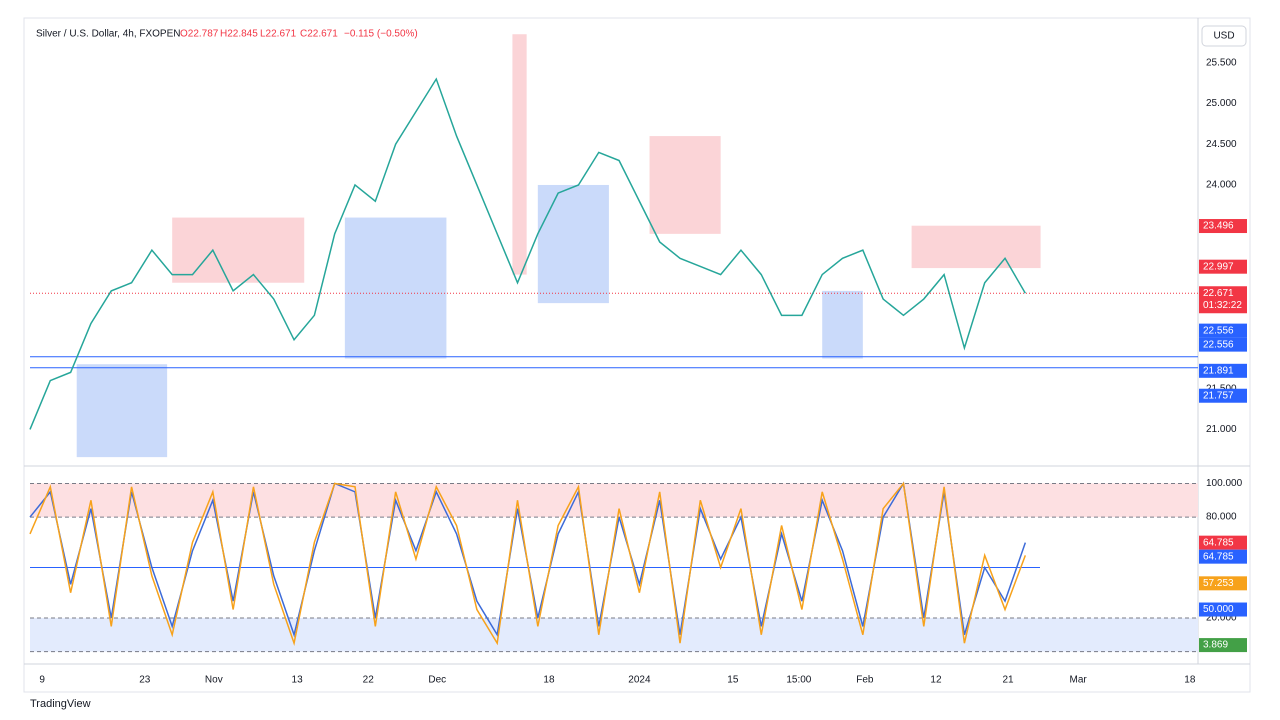  I want to click on x-tick-label: 23, so click(145, 680).